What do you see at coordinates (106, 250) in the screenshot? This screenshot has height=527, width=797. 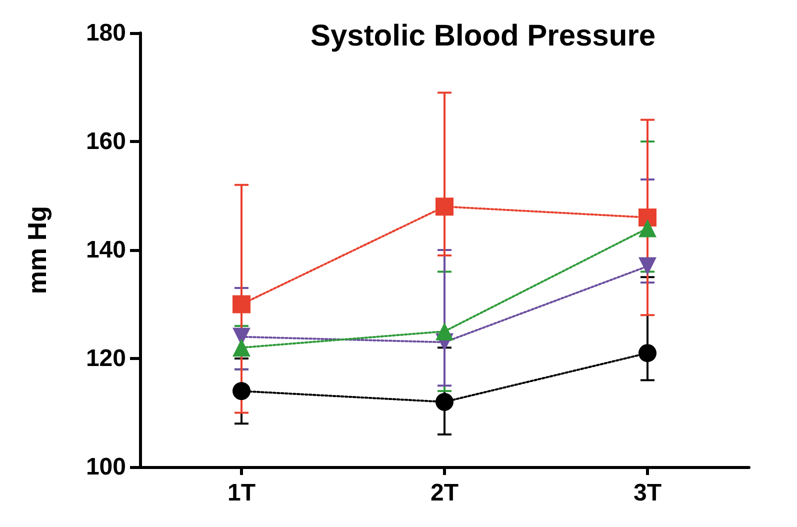 I see `y-tick-label: 140` at bounding box center [106, 250].